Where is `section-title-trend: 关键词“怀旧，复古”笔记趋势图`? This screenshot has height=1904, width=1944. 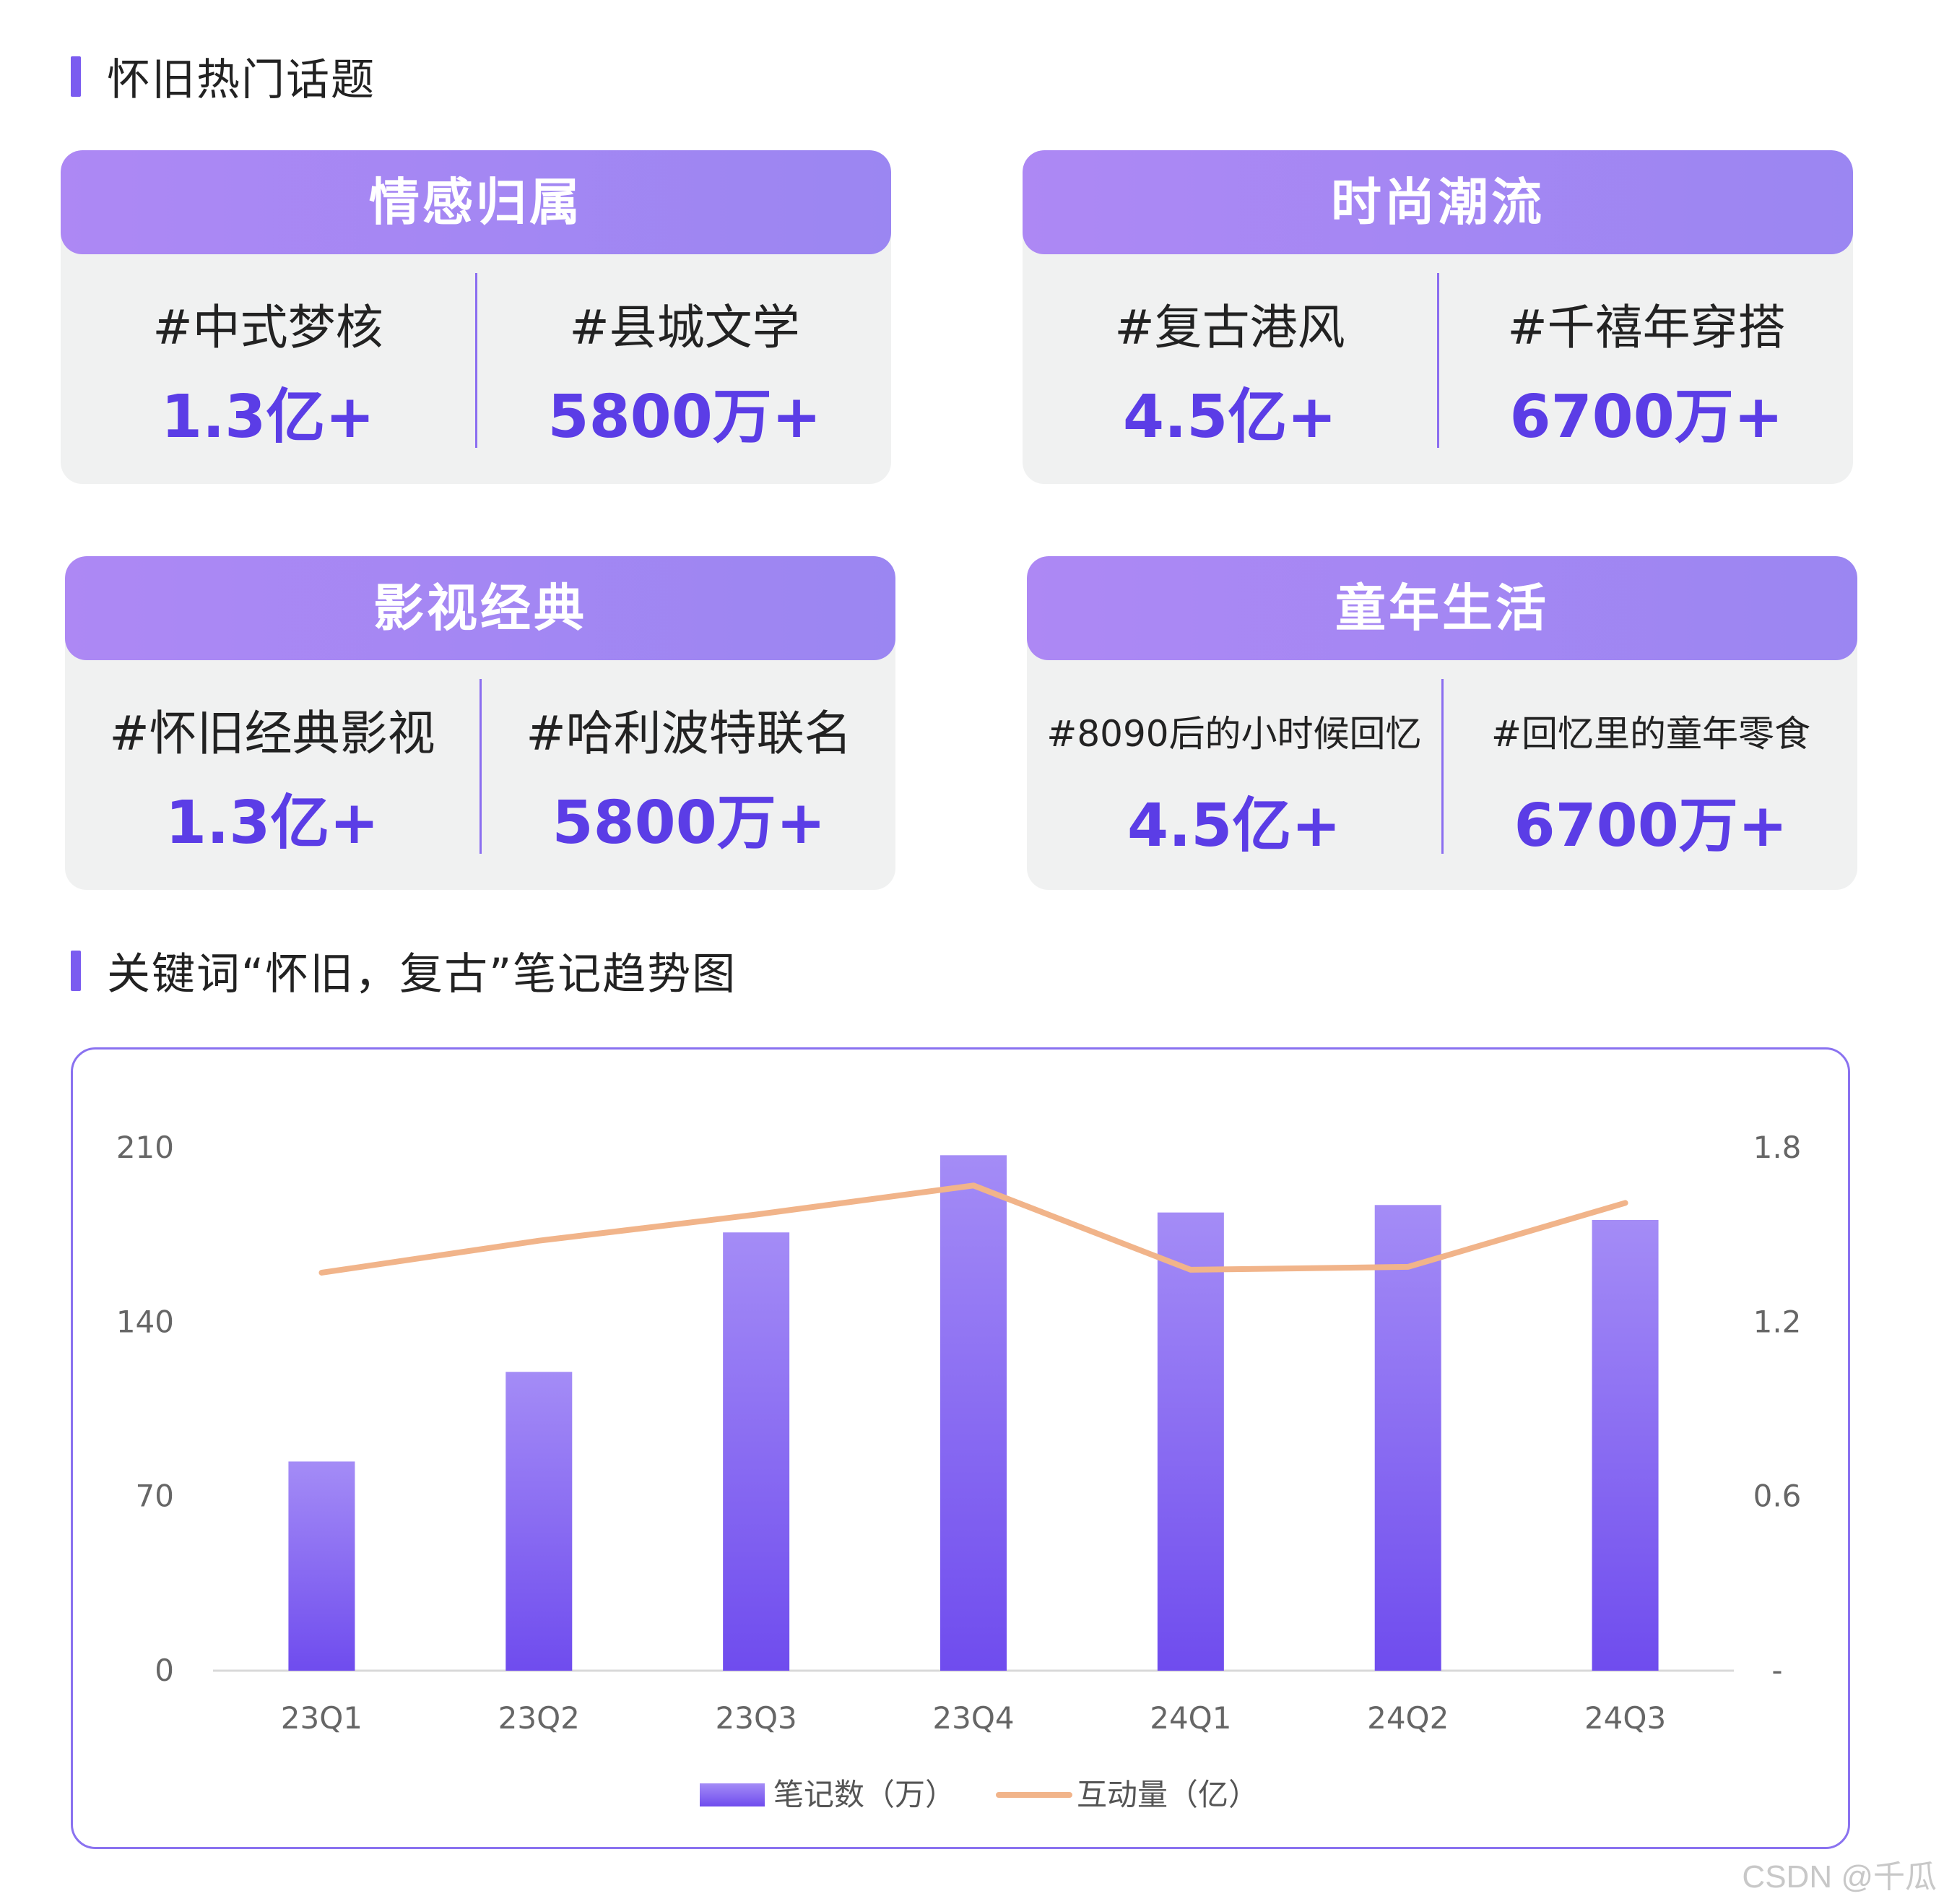 section-title-trend: 关键词“怀旧，复古”笔记趋势图 is located at coordinates (404, 970).